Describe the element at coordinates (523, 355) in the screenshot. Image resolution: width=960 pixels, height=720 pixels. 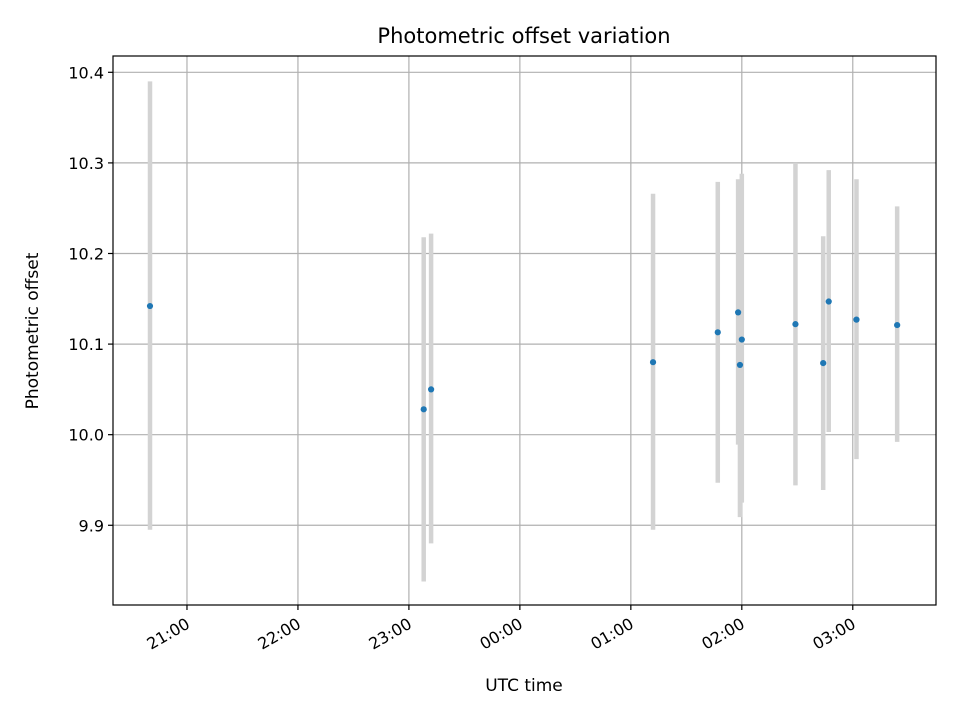
I see `data-points` at that location.